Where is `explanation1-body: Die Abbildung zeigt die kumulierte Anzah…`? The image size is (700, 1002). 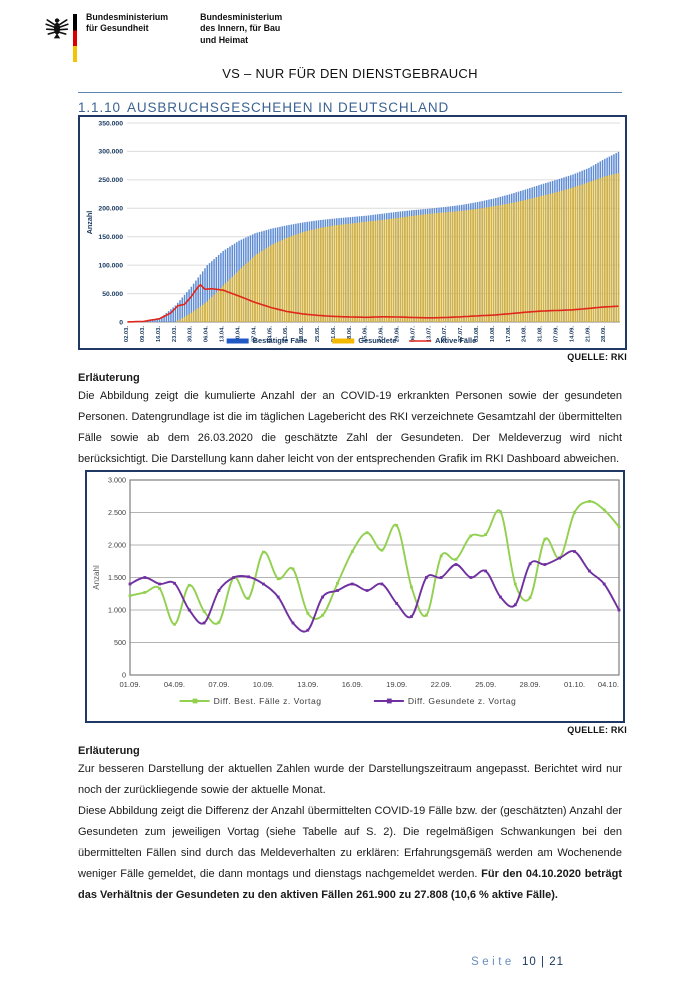 explanation1-body: Die Abbildung zeigt die kumulierte Anzah… is located at coordinates (350, 428).